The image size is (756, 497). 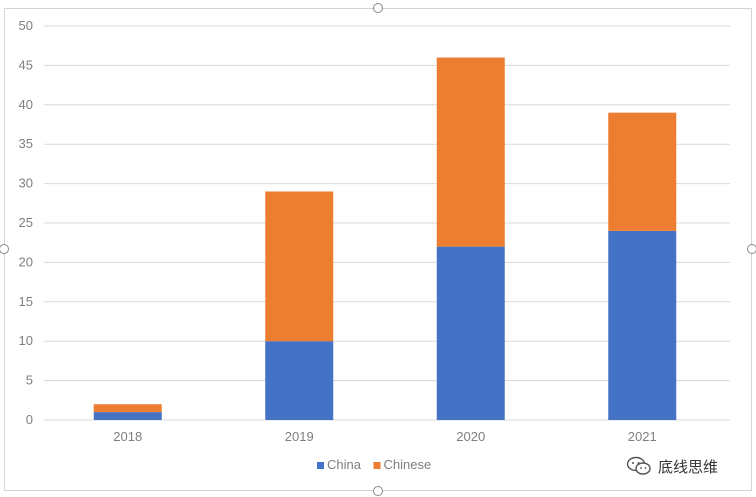 I want to click on y-tick-label: 5, so click(x=29, y=380).